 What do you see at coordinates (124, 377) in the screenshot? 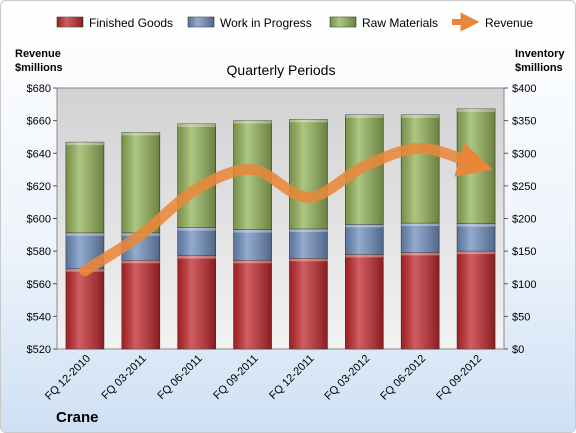
I see `x-axis-tick-label: FQ 03-2011` at bounding box center [124, 377].